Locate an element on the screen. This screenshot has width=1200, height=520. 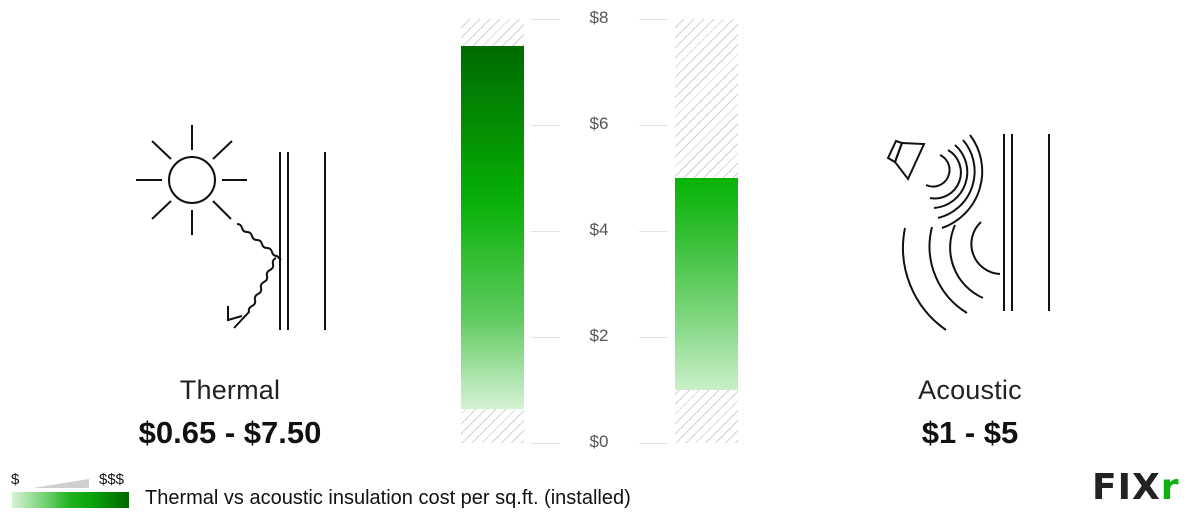
legend-color-scale is located at coordinates (70, 500).